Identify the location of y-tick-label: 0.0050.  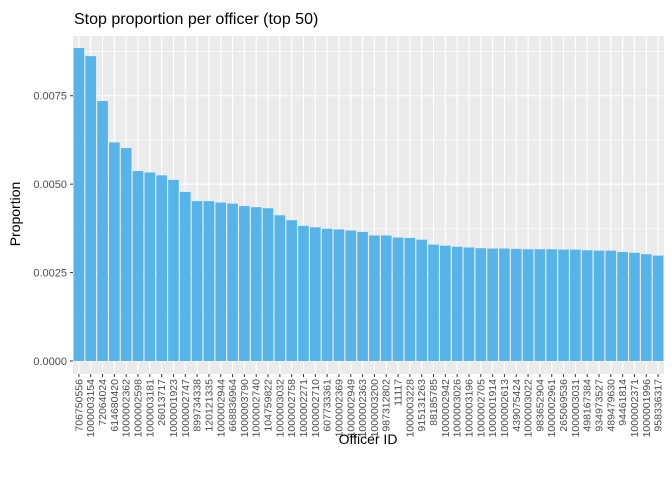
(50, 185).